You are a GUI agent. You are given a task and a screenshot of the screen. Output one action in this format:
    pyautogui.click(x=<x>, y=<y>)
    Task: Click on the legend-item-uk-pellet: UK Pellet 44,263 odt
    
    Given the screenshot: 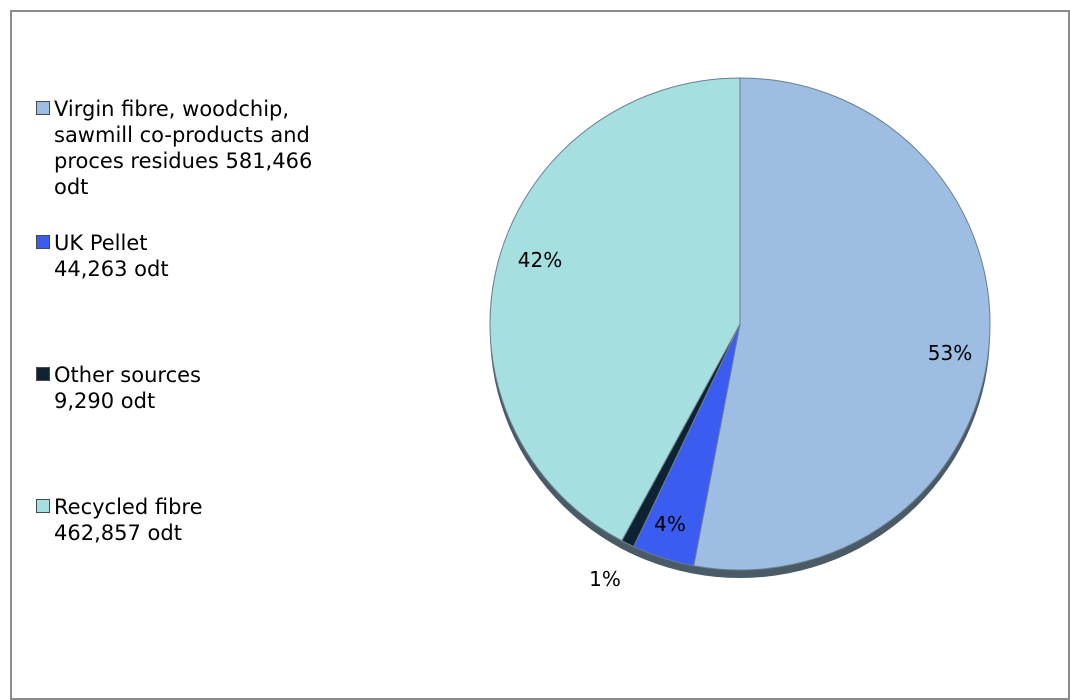 What is the action you would take?
    pyautogui.click(x=102, y=256)
    